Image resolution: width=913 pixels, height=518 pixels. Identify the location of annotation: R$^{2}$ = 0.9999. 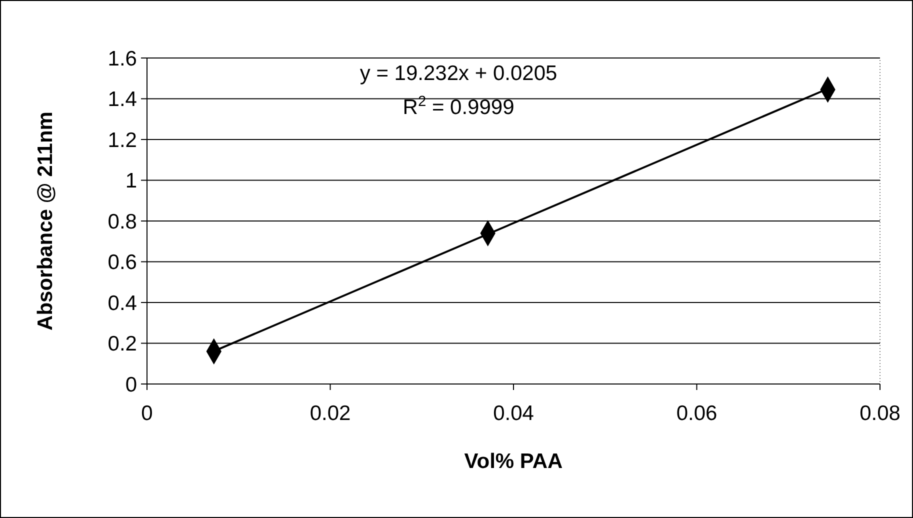
(458, 106).